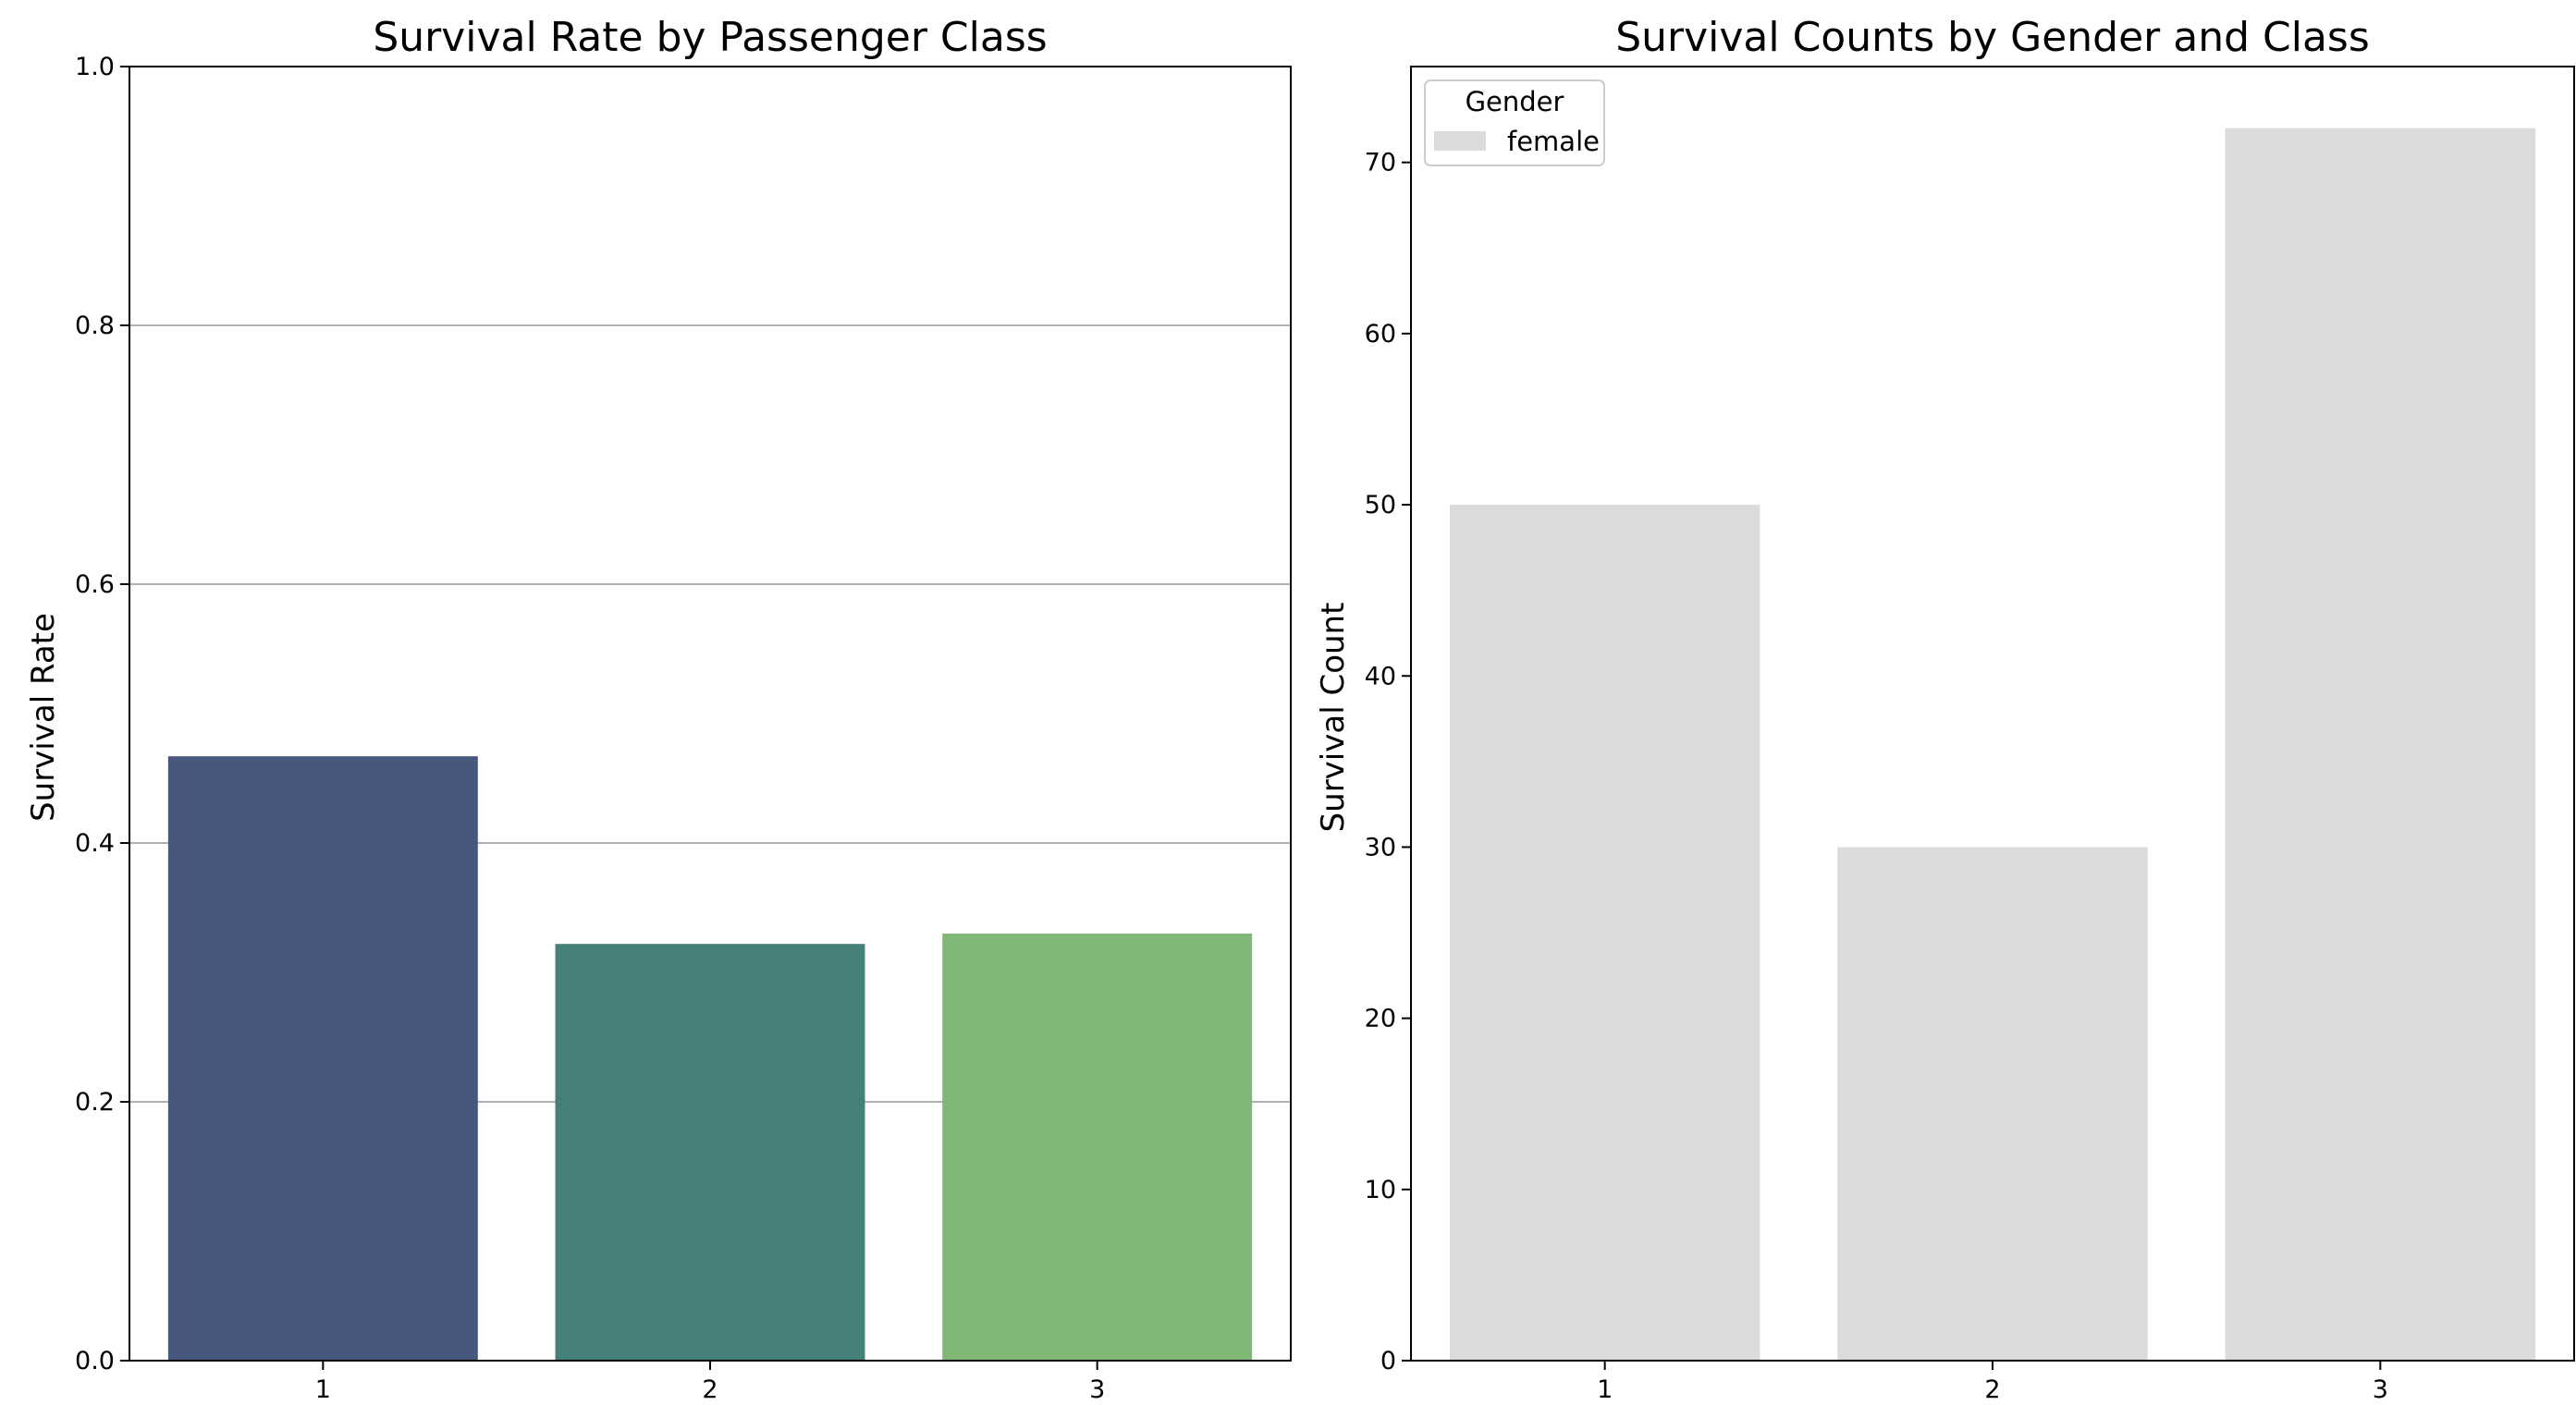  What do you see at coordinates (1388, 1361) in the screenshot?
I see `y-tick-label: 0` at bounding box center [1388, 1361].